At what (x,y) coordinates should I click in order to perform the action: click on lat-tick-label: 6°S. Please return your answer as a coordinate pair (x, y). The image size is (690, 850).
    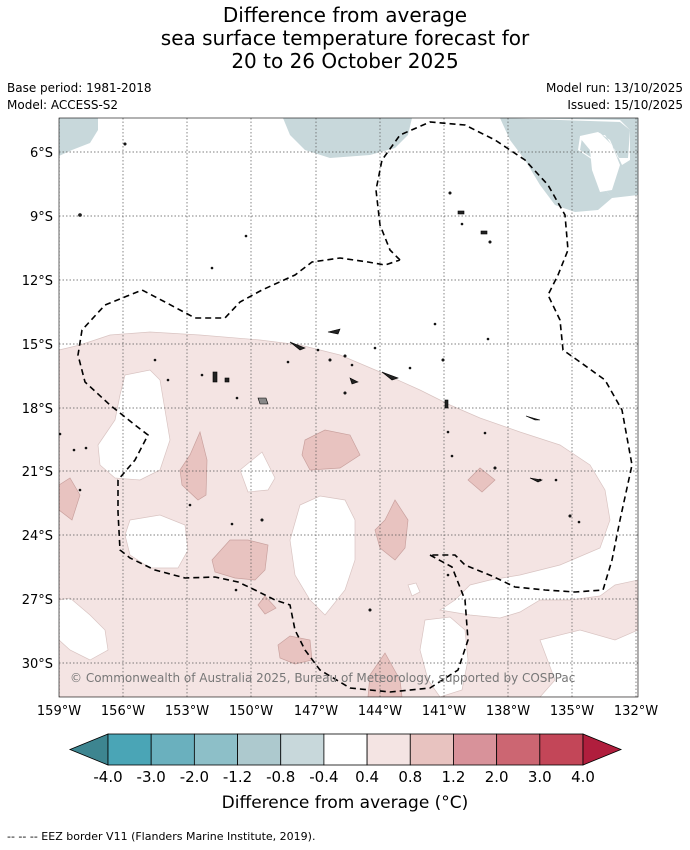
    Looking at the image, I should click on (41, 153).